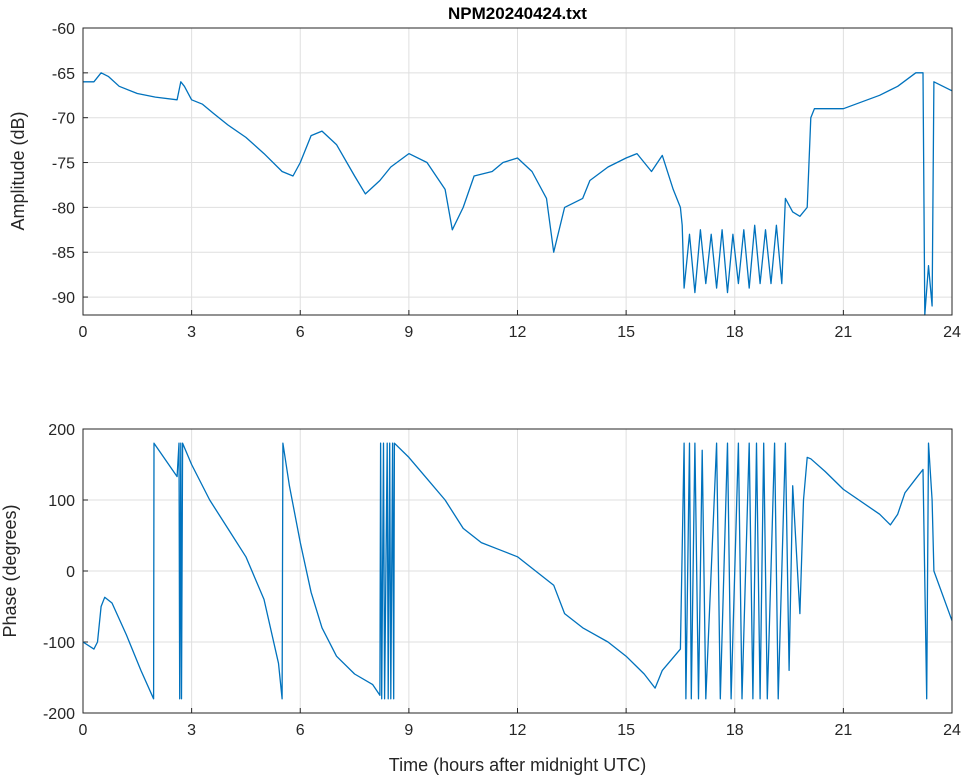 The height and width of the screenshot is (778, 964). I want to click on x-axis-label: Time (hours after midnight UTC), so click(517, 765).